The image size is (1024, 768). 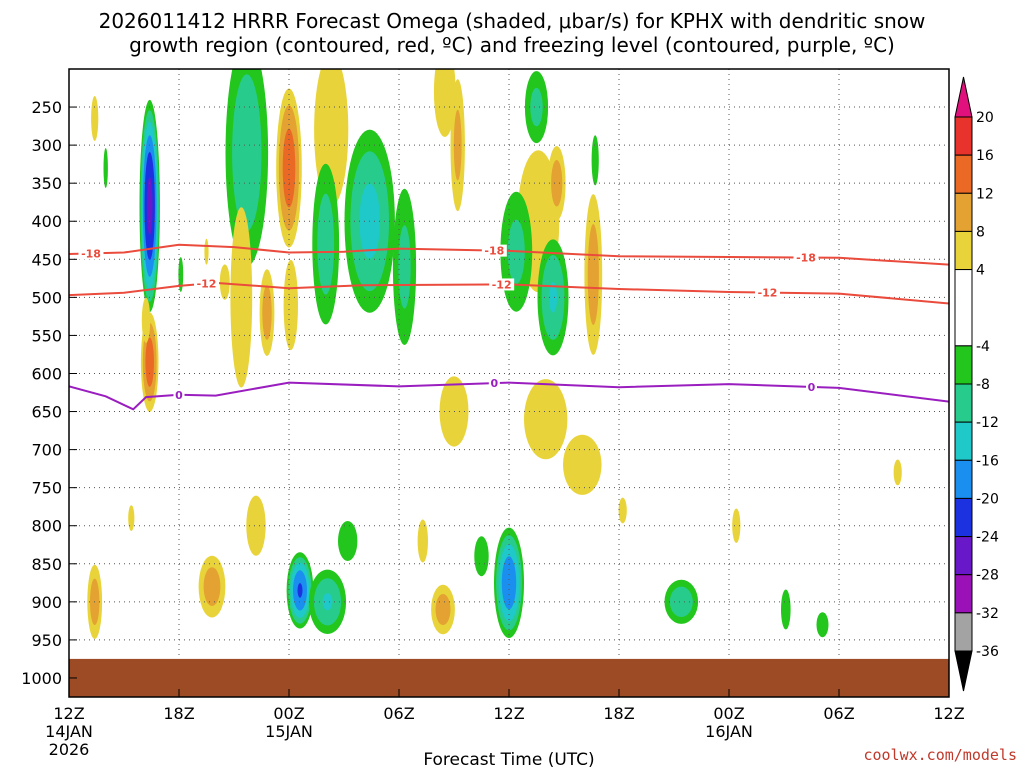 What do you see at coordinates (69, 749) in the screenshot?
I see `x-tick-year-0: 2026` at bounding box center [69, 749].